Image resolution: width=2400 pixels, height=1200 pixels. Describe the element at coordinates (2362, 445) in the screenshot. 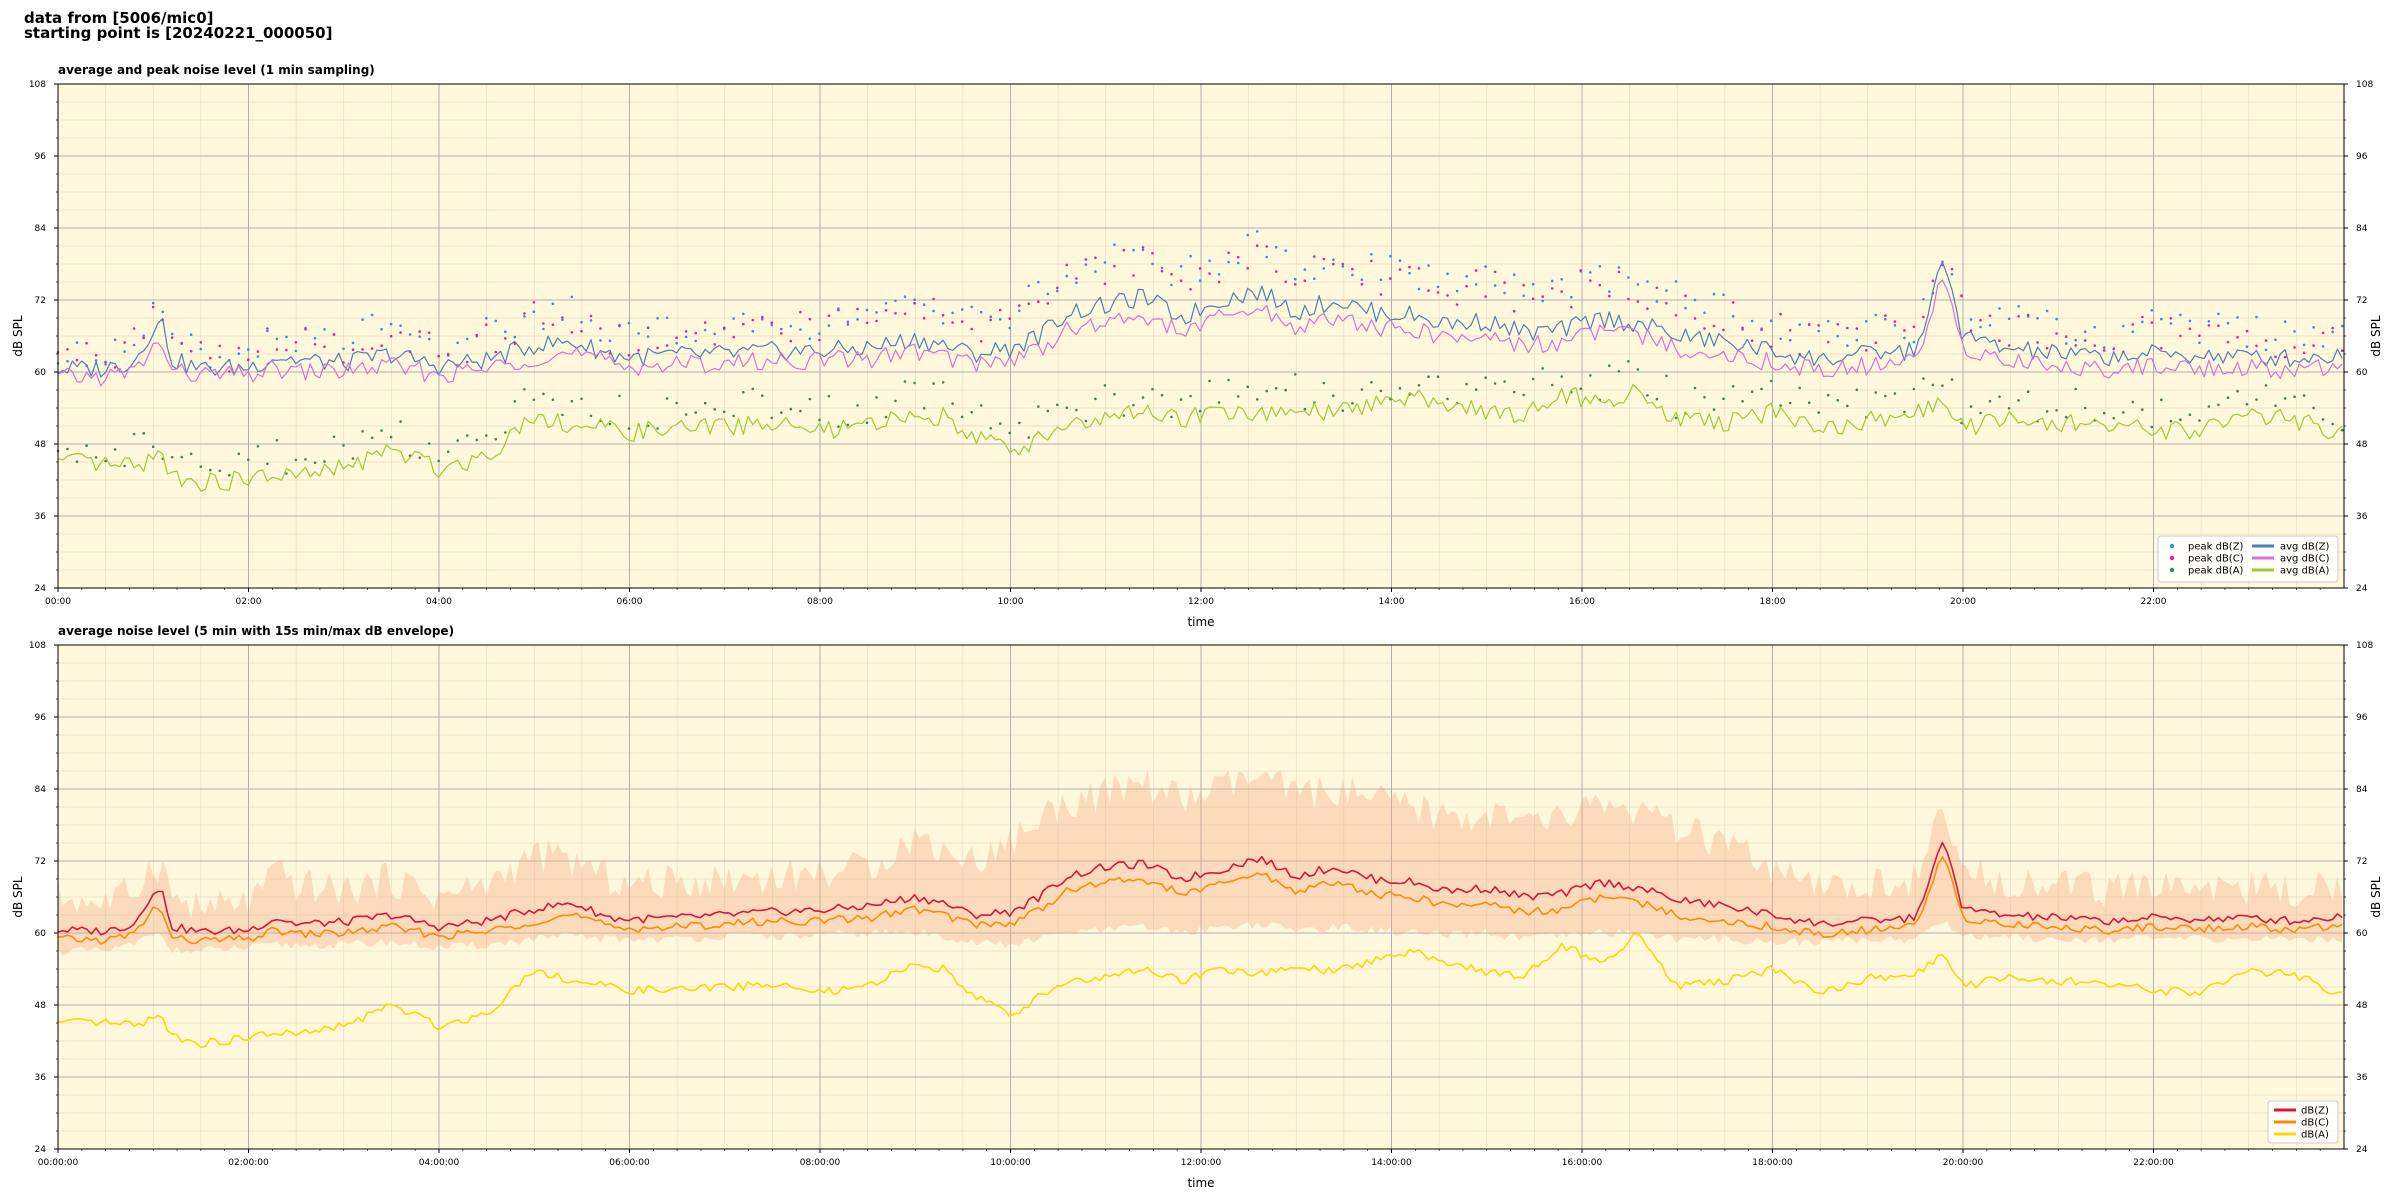

I see `y-tick-label-right: 48` at that location.